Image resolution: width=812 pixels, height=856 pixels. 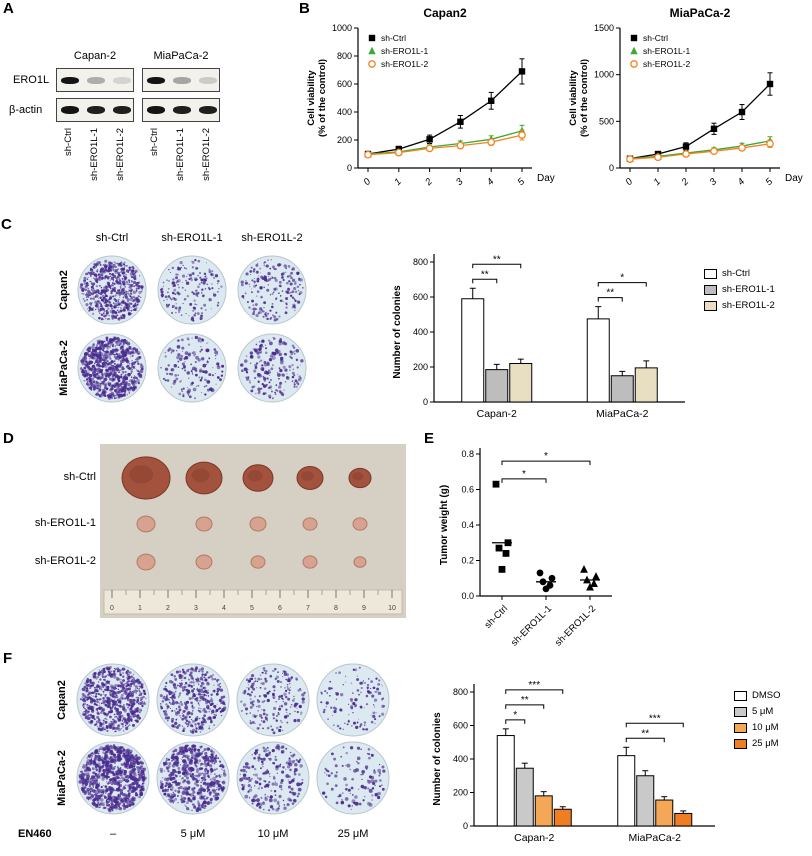 What do you see at coordinates (497, 414) in the screenshot?
I see `svg-text: Capan-2` at bounding box center [497, 414].